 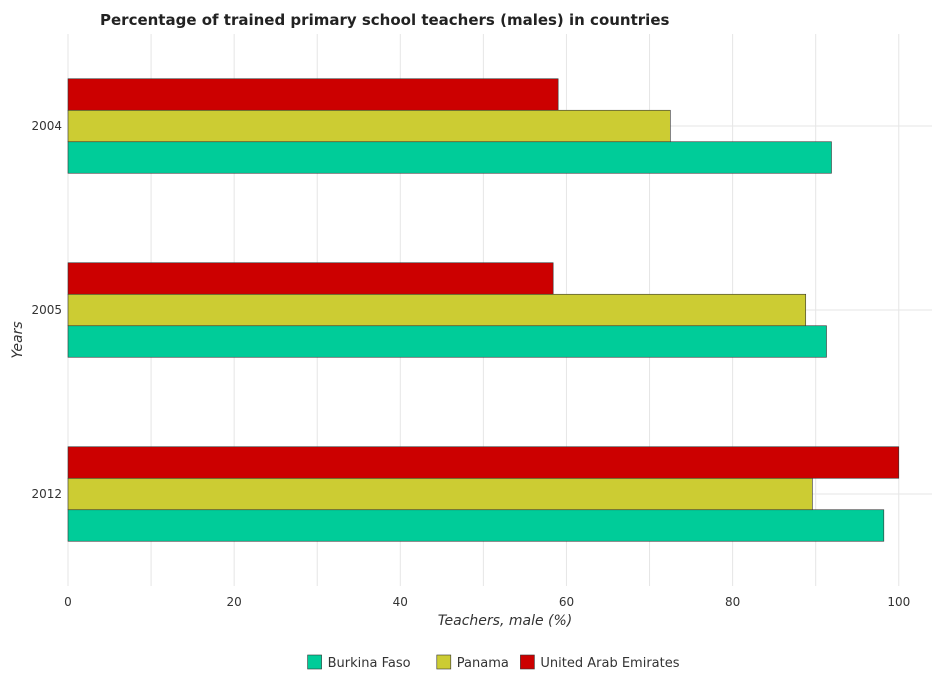 I want to click on bar-panama-2004, so click(x=369, y=126).